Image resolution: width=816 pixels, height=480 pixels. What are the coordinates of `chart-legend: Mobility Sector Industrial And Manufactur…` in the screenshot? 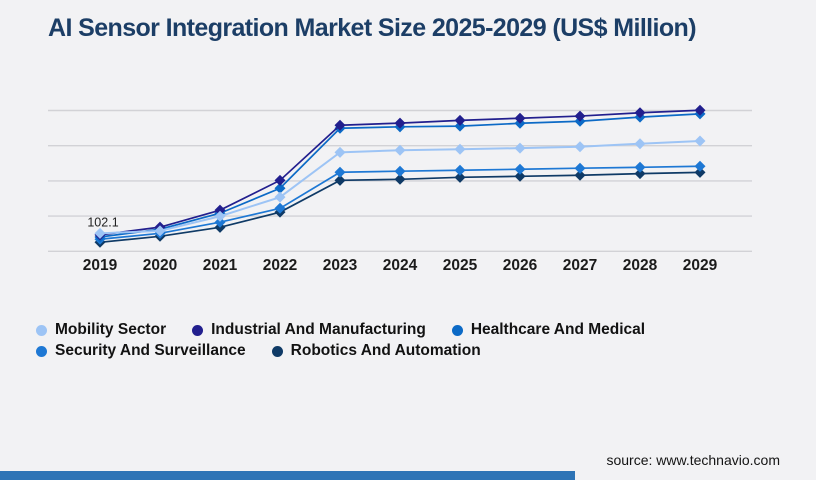 It's located at (412, 340).